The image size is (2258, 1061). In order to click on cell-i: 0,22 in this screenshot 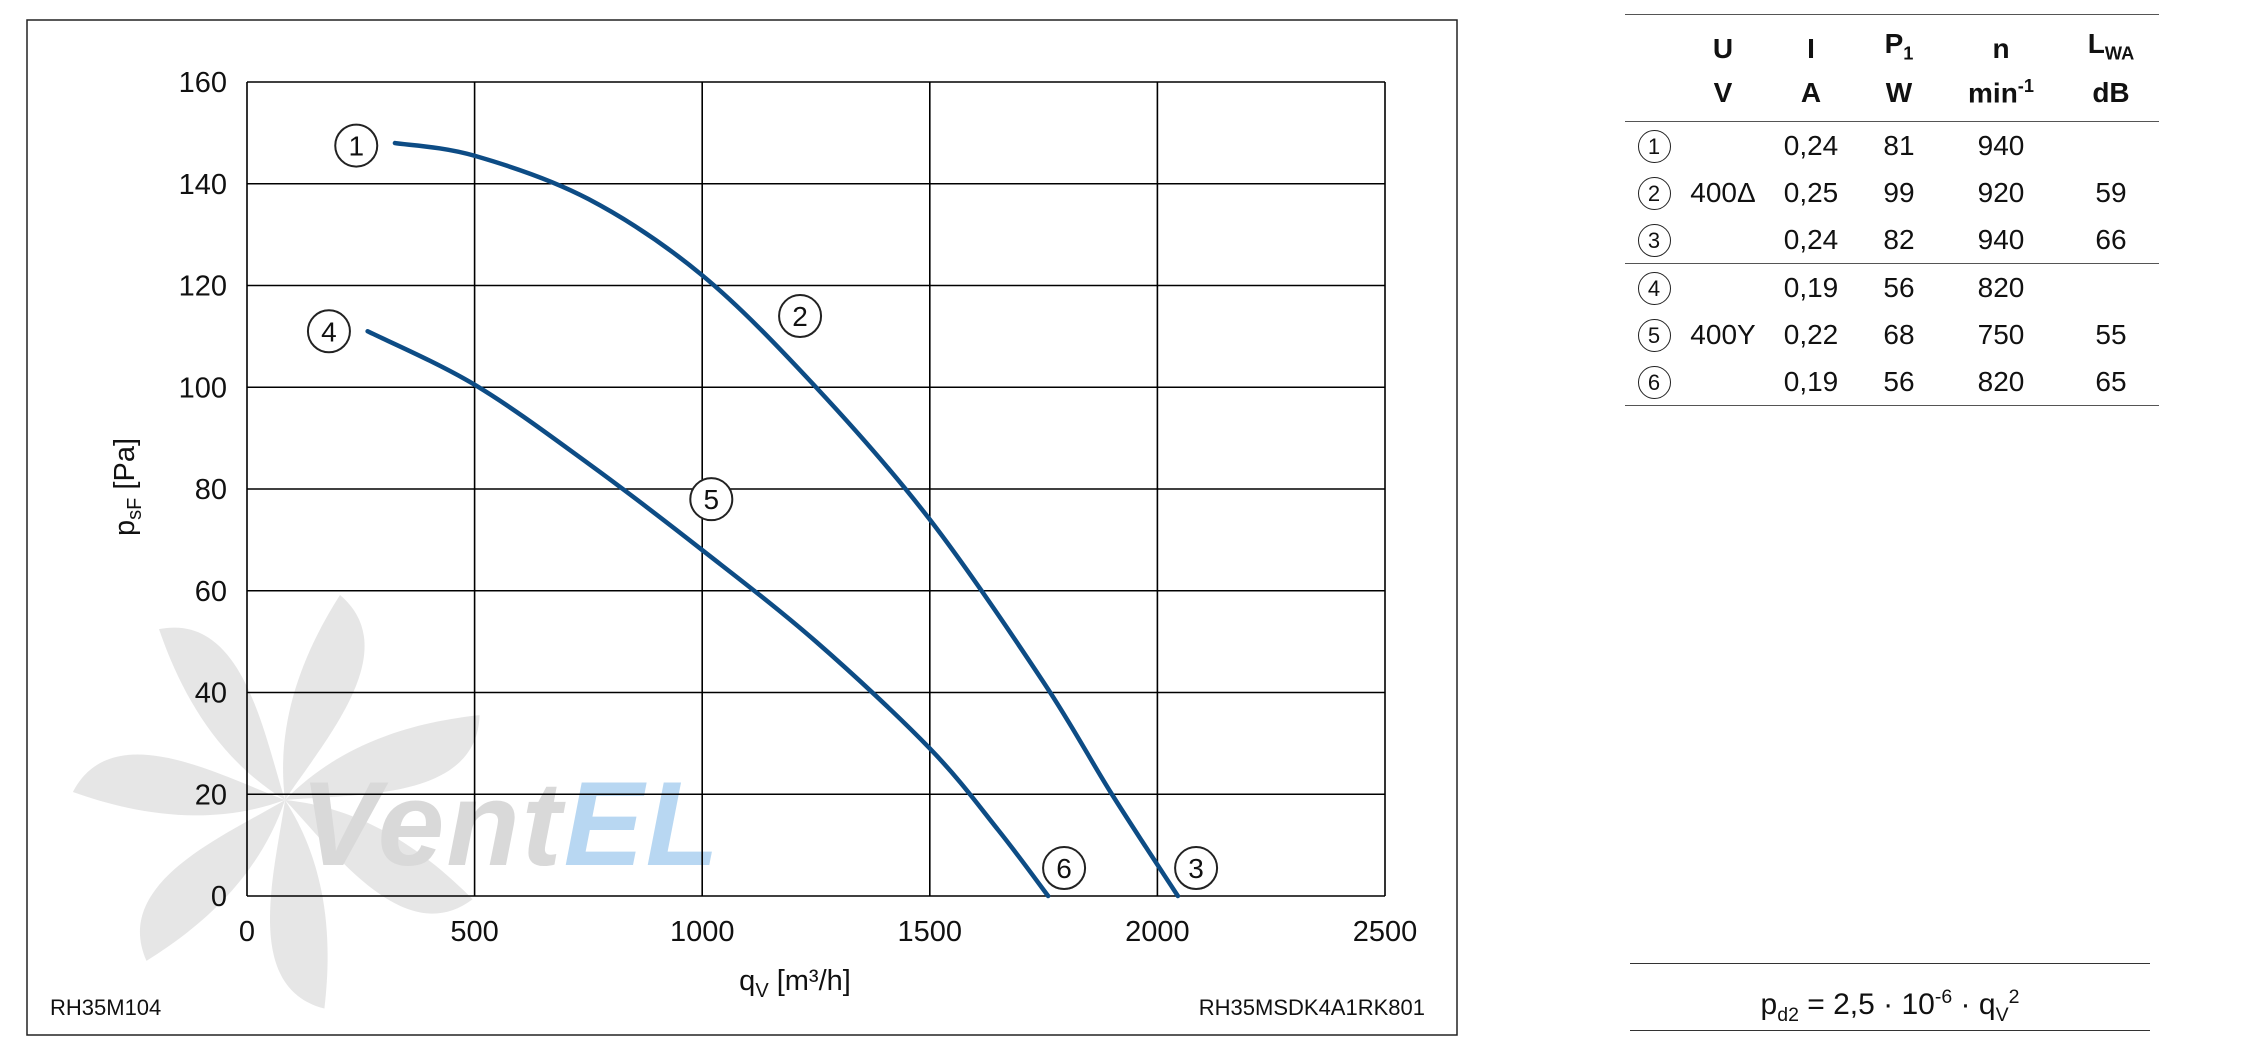, I will do `click(1811, 334)`.